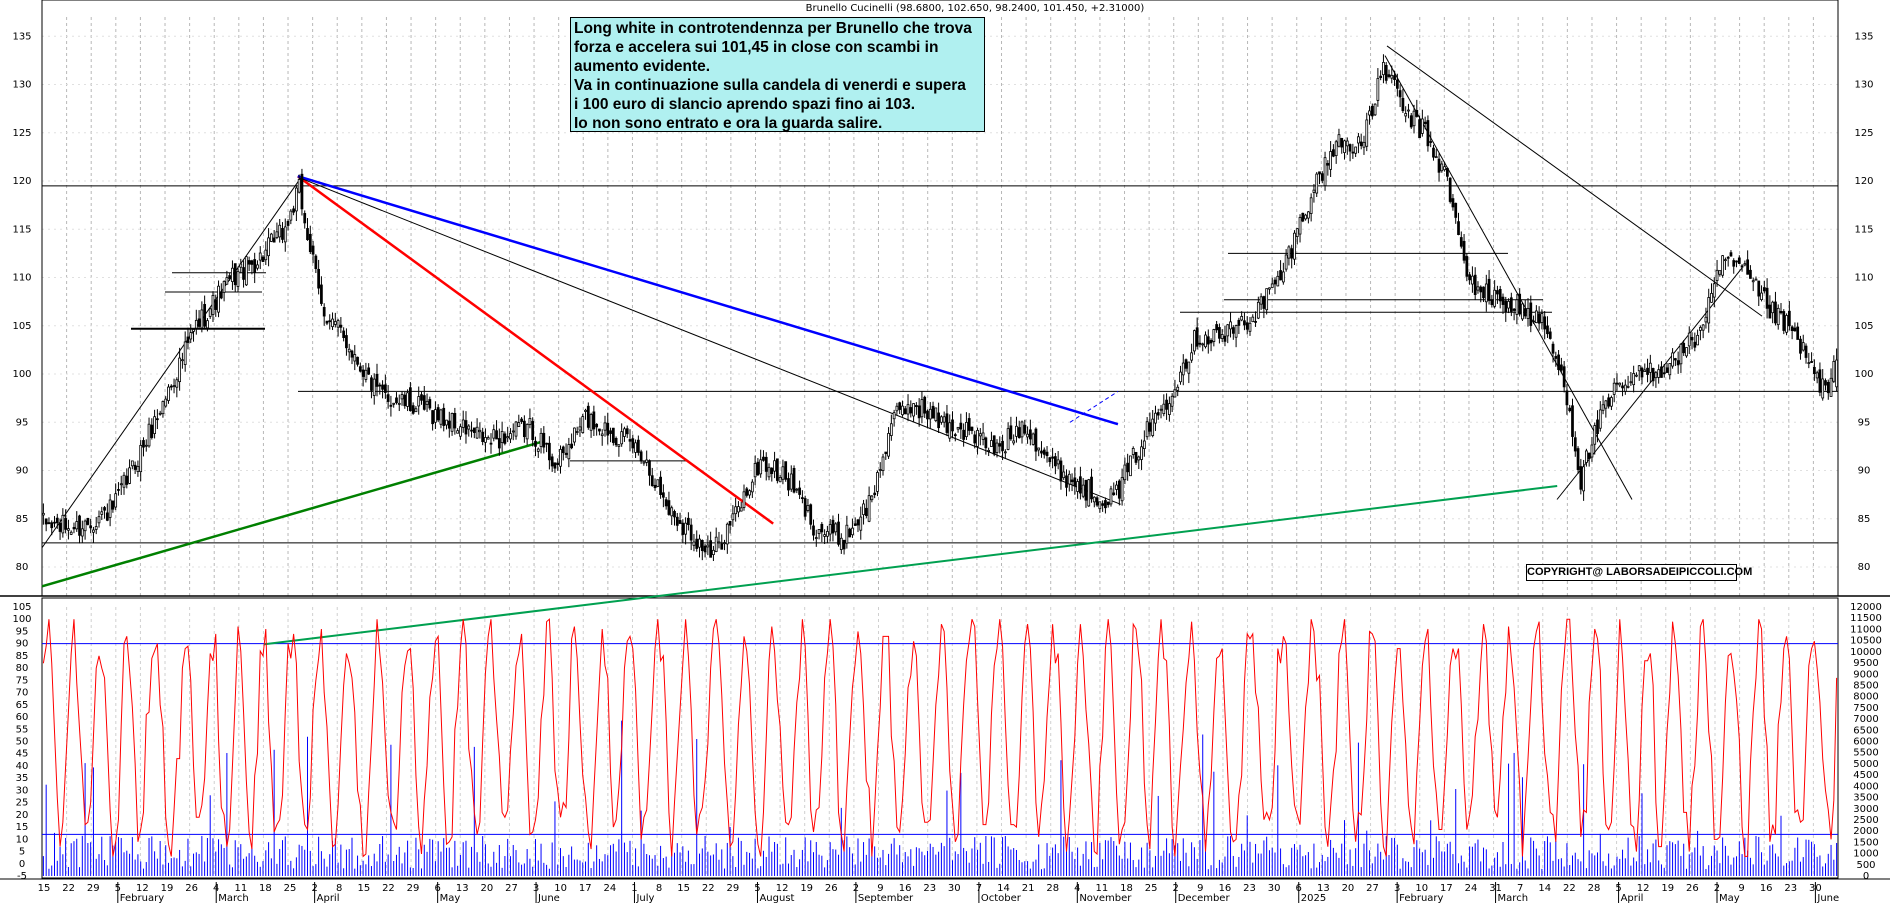 Image resolution: width=1890 pixels, height=903 pixels. I want to click on osc-tick: 15, so click(22, 827).